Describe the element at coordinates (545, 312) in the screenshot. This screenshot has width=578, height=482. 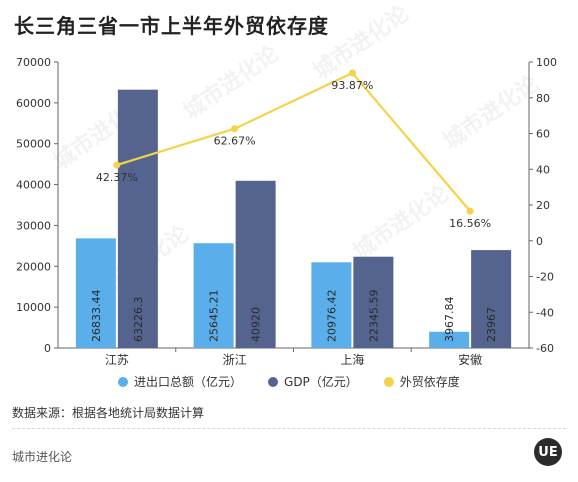
I see `y-right-tick-label: -40` at that location.